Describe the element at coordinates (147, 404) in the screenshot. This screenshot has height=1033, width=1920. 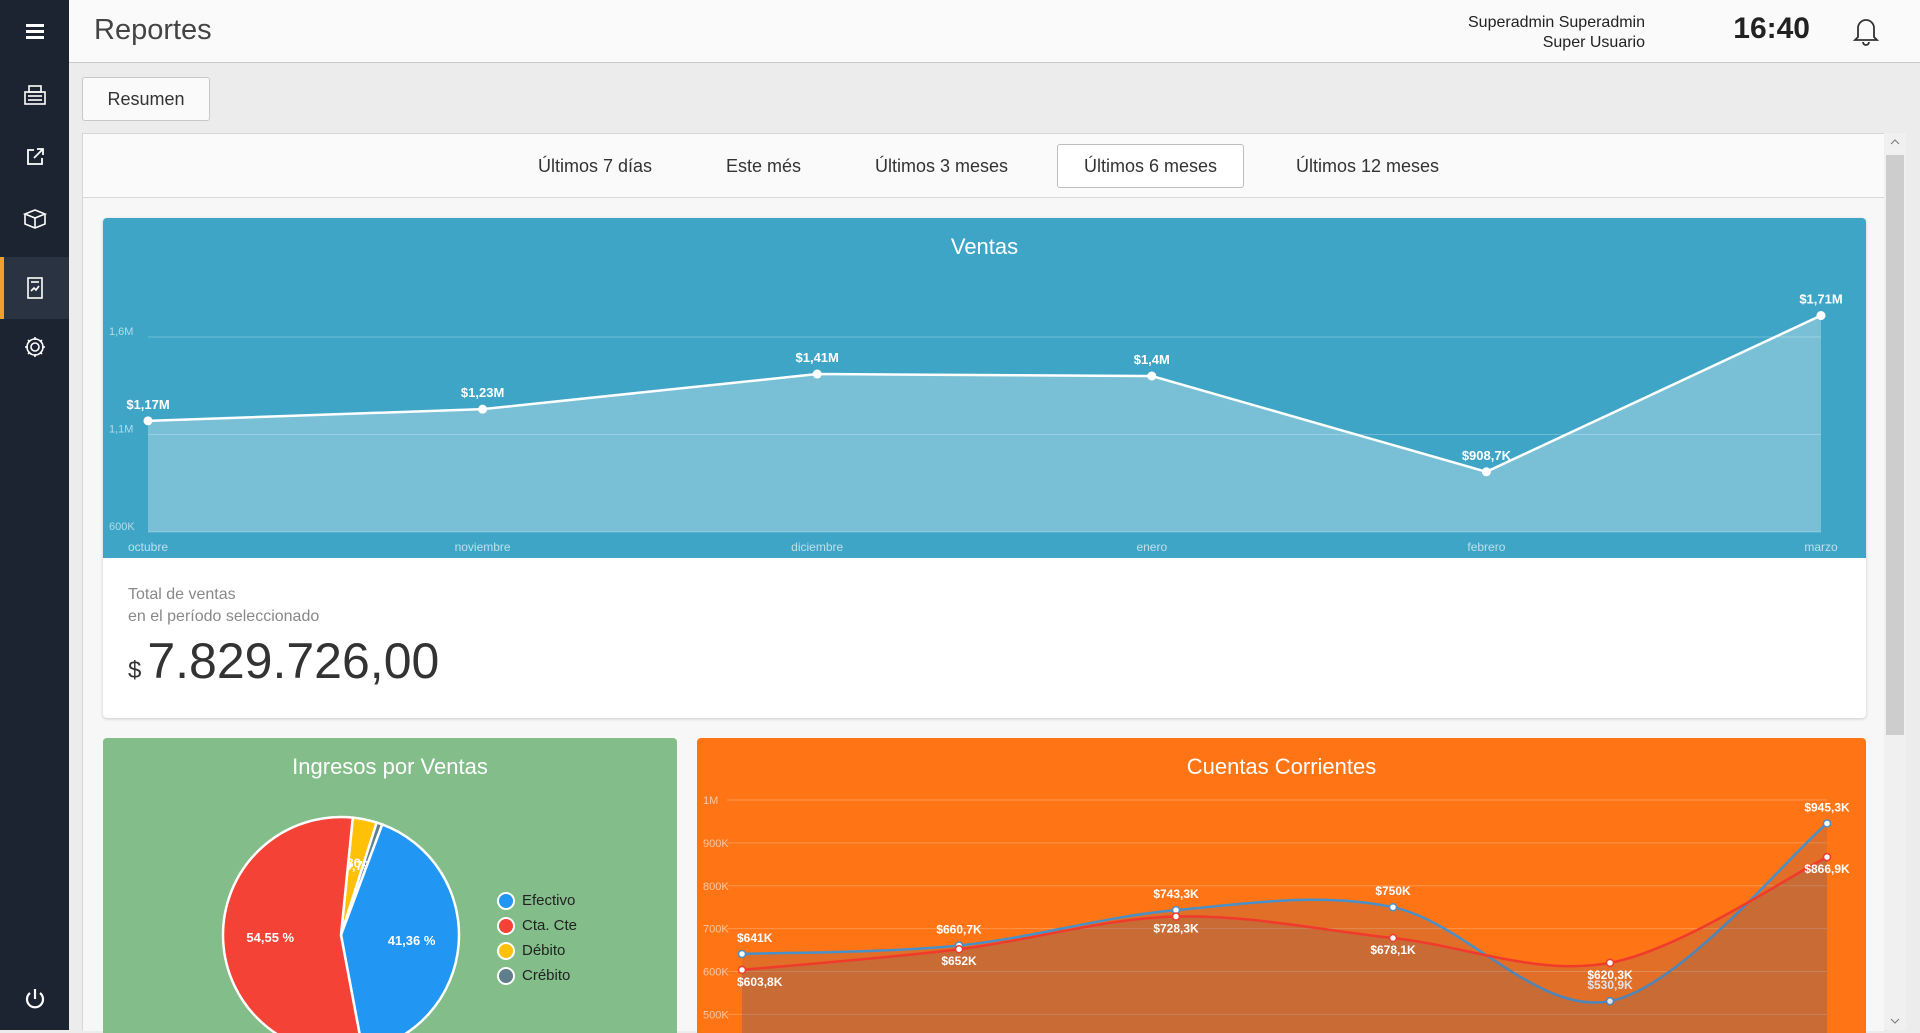
I see `data-label: $1,17M` at that location.